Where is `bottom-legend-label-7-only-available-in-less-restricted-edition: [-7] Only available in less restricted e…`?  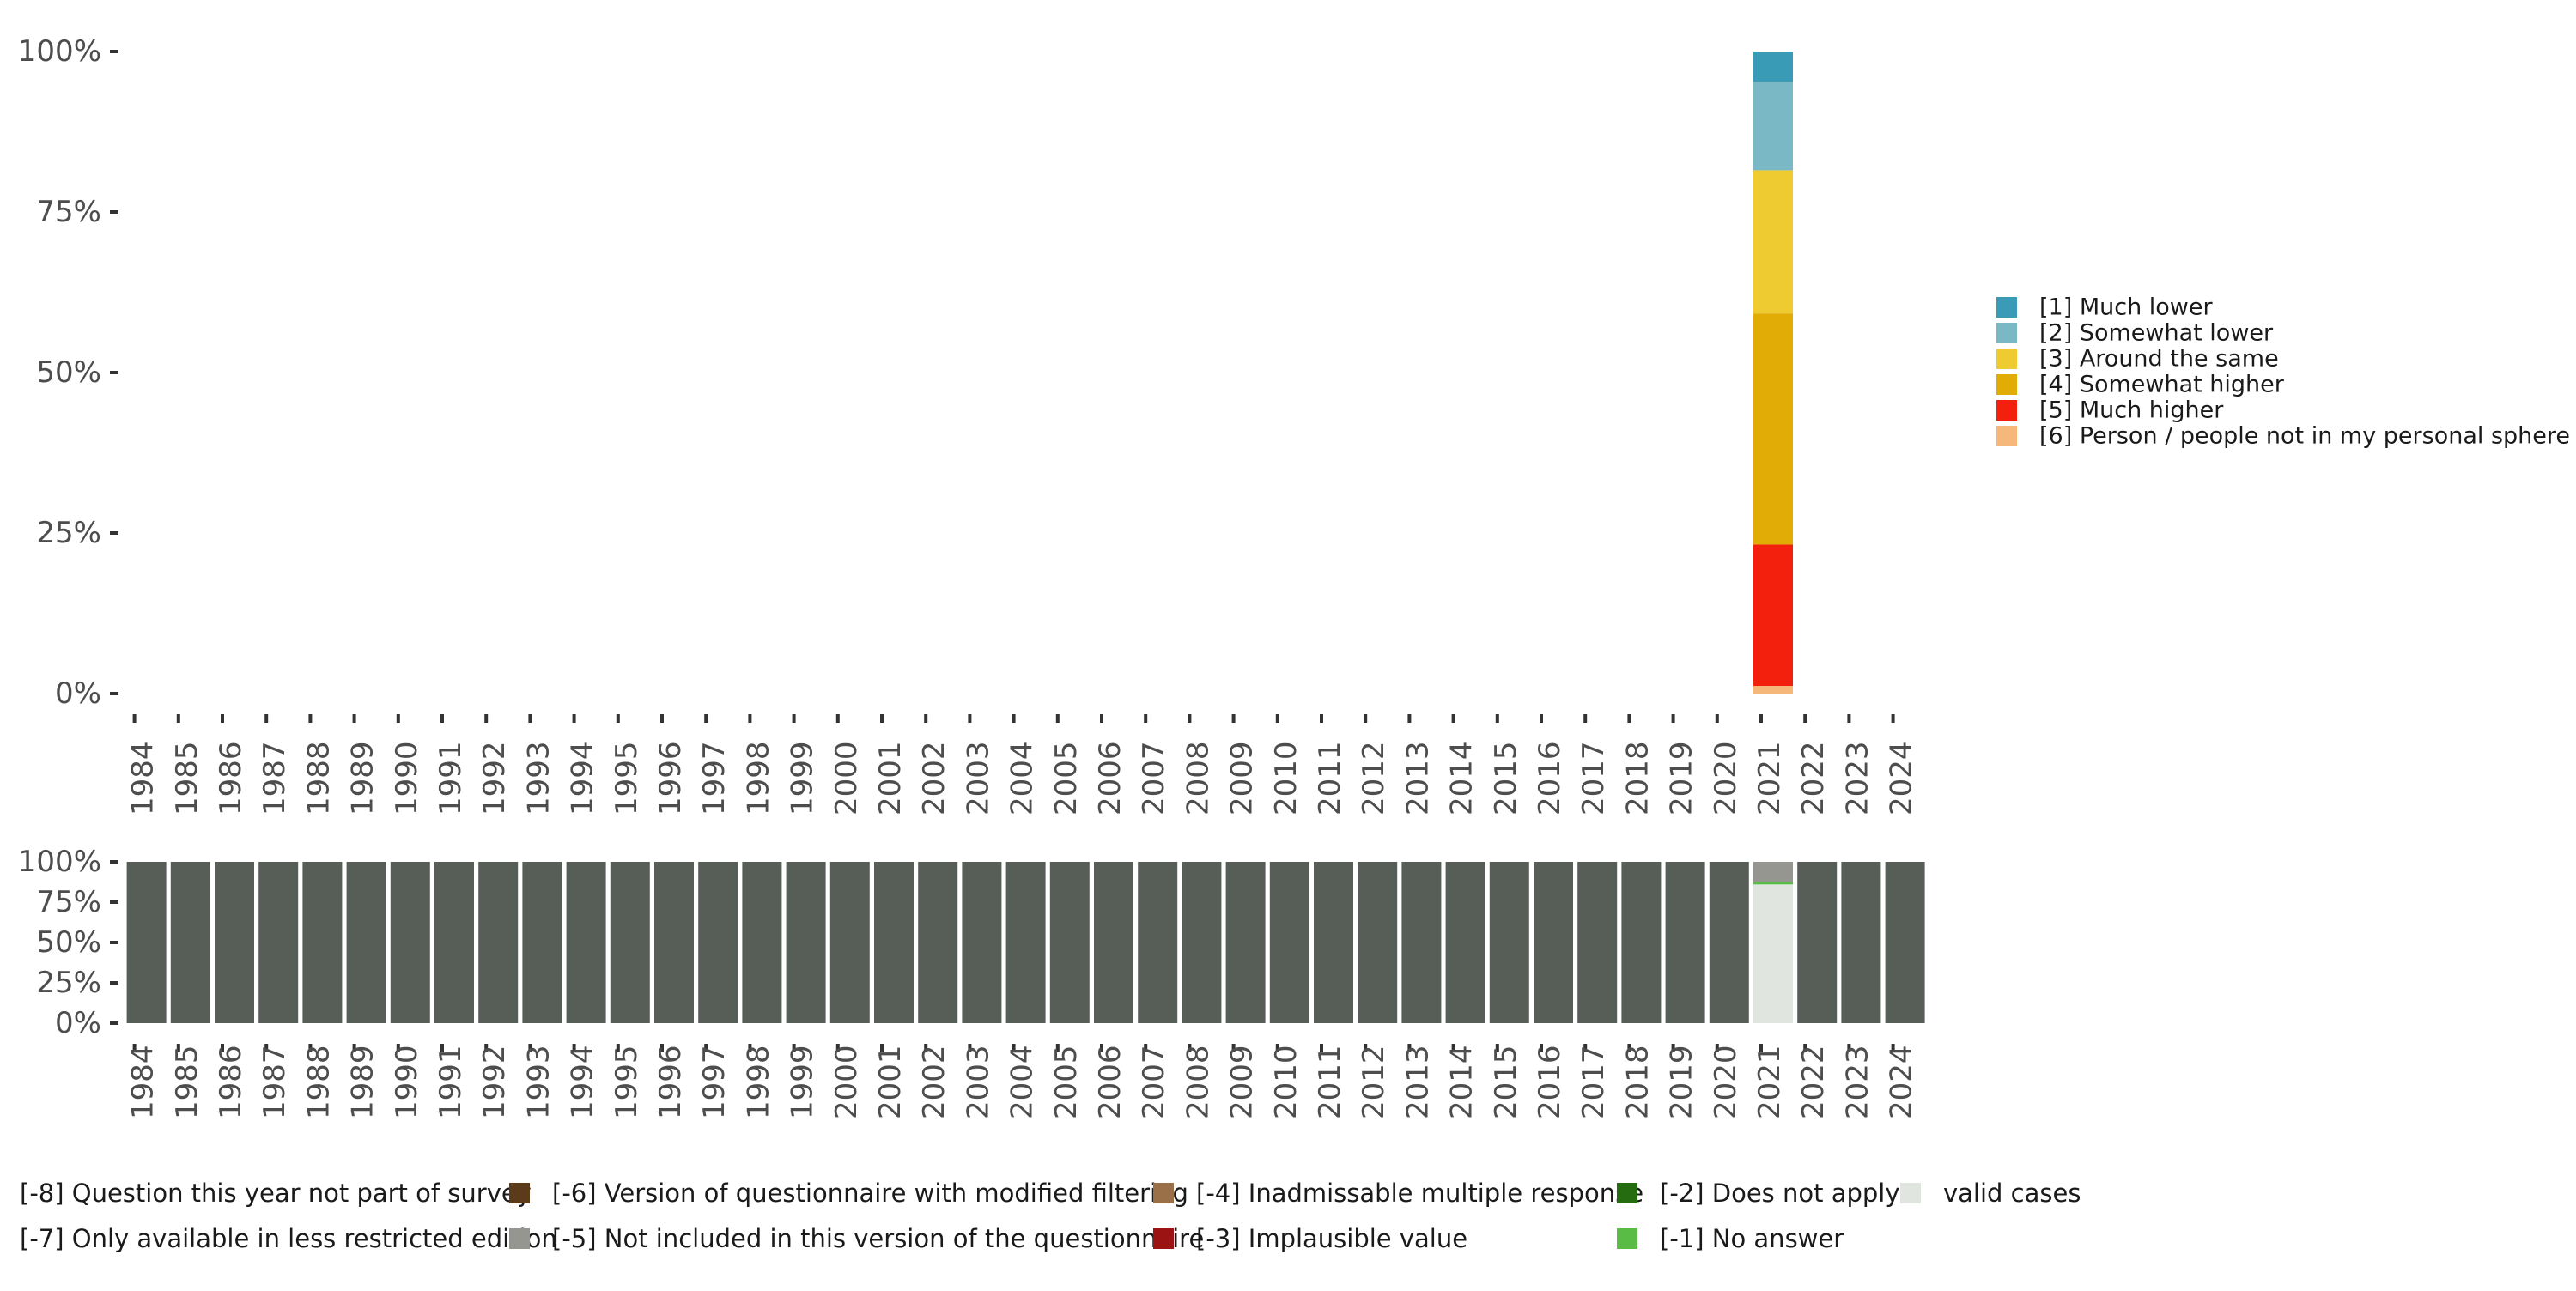 bottom-legend-label-7-only-available-in-less-restricted-edition: [-7] Only available in less restricted e… is located at coordinates (289, 1239).